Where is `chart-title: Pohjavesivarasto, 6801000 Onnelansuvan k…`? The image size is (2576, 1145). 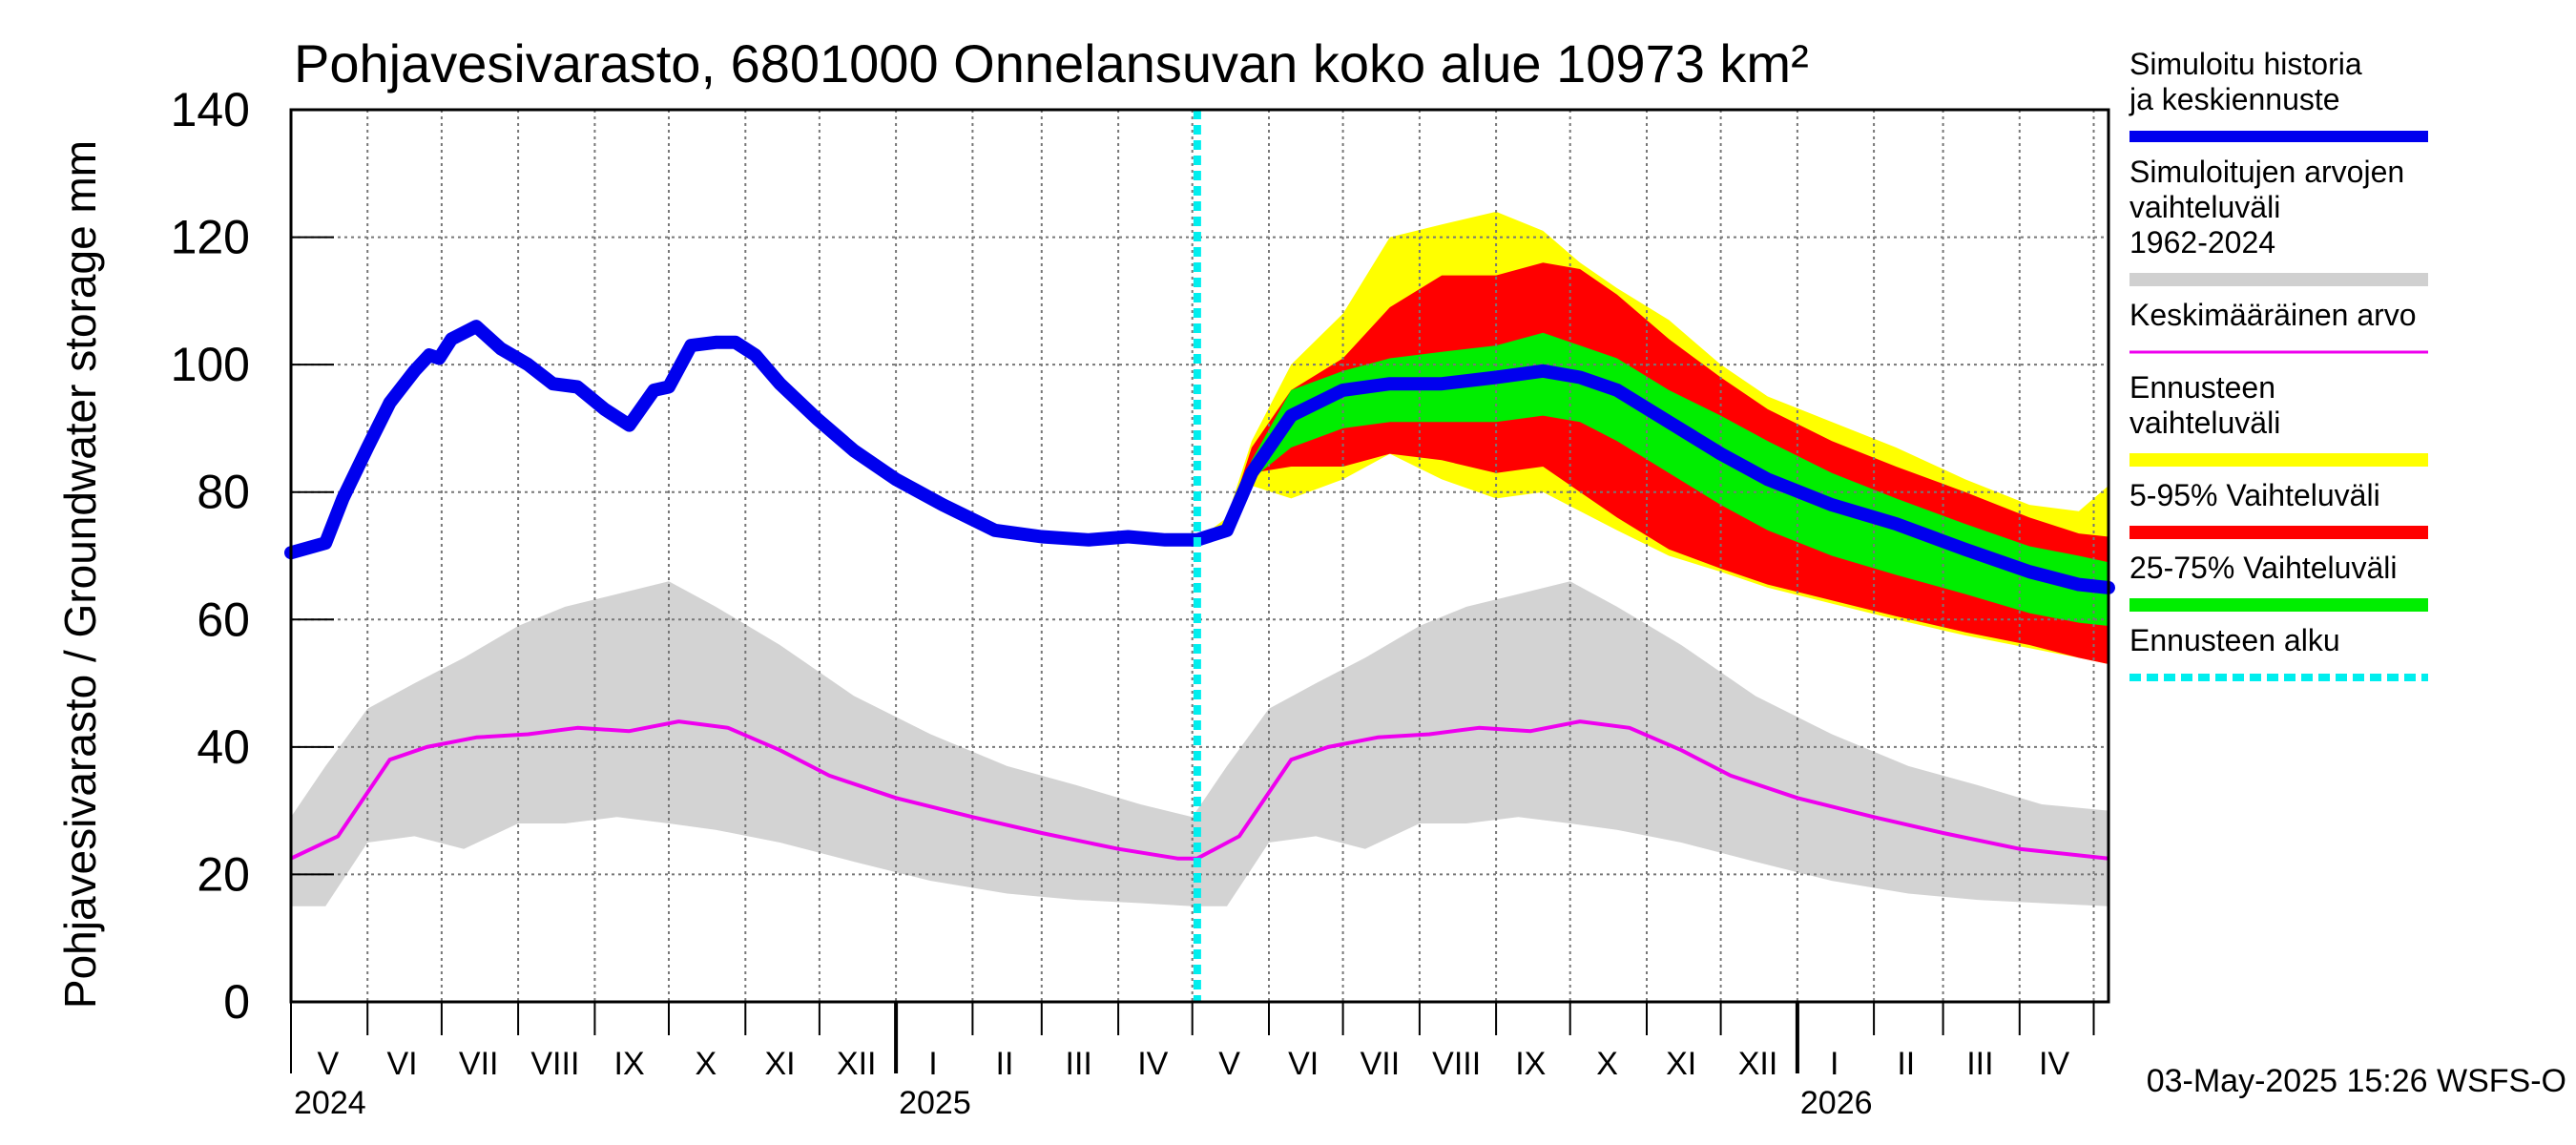 chart-title: Pohjavesivarasto, 6801000 Onnelansuvan k… is located at coordinates (1051, 63).